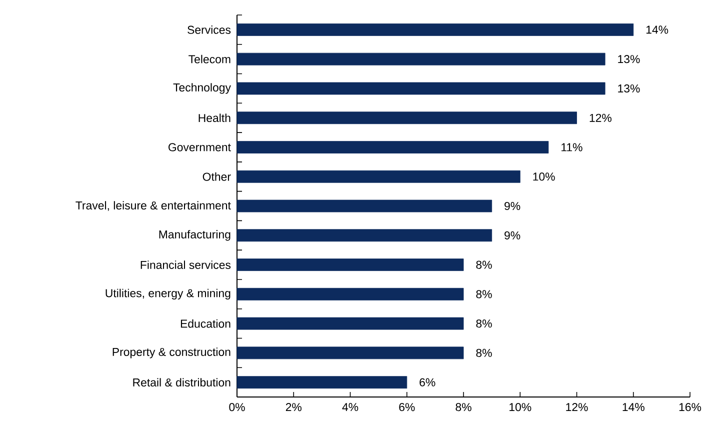 Image resolution: width=709 pixels, height=428 pixels. Describe the element at coordinates (577, 407) in the screenshot. I see `x-tick-label: 12%` at that location.